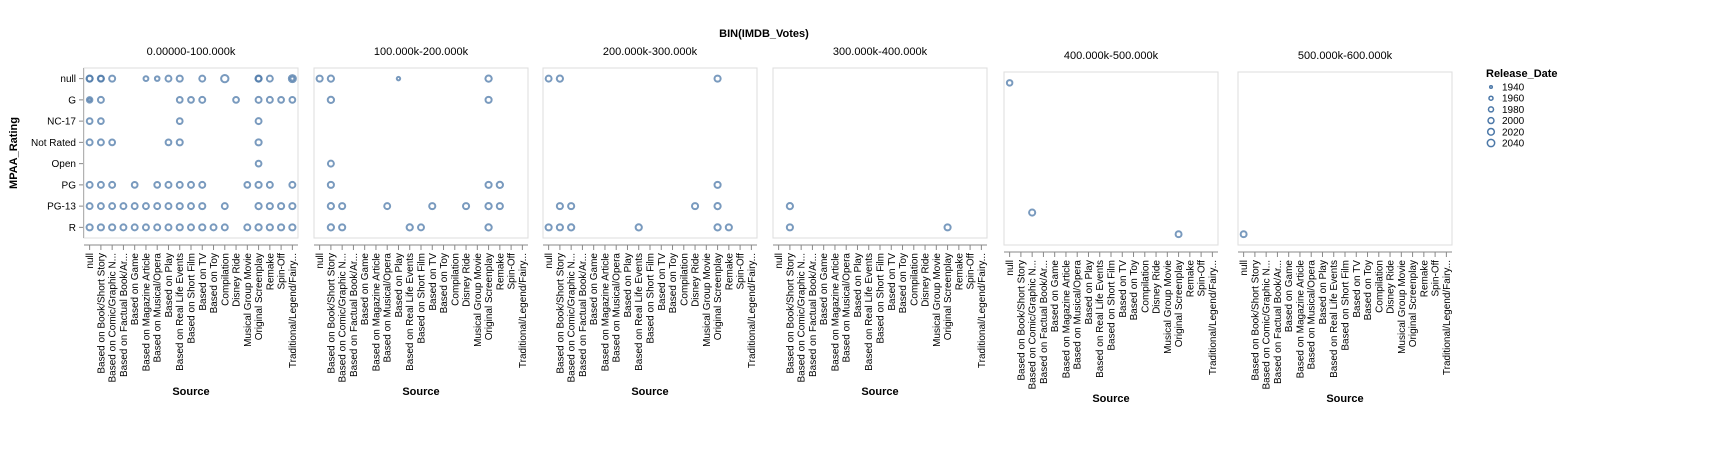  What do you see at coordinates (651, 298) in the screenshot?
I see `x-tick-label: Based on Short Film` at bounding box center [651, 298].